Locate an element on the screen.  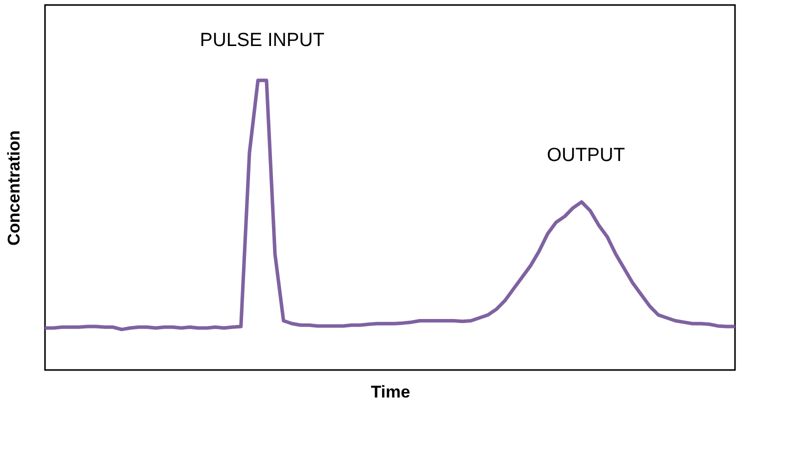
text: PULSE INPUT is located at coordinates (262, 40).